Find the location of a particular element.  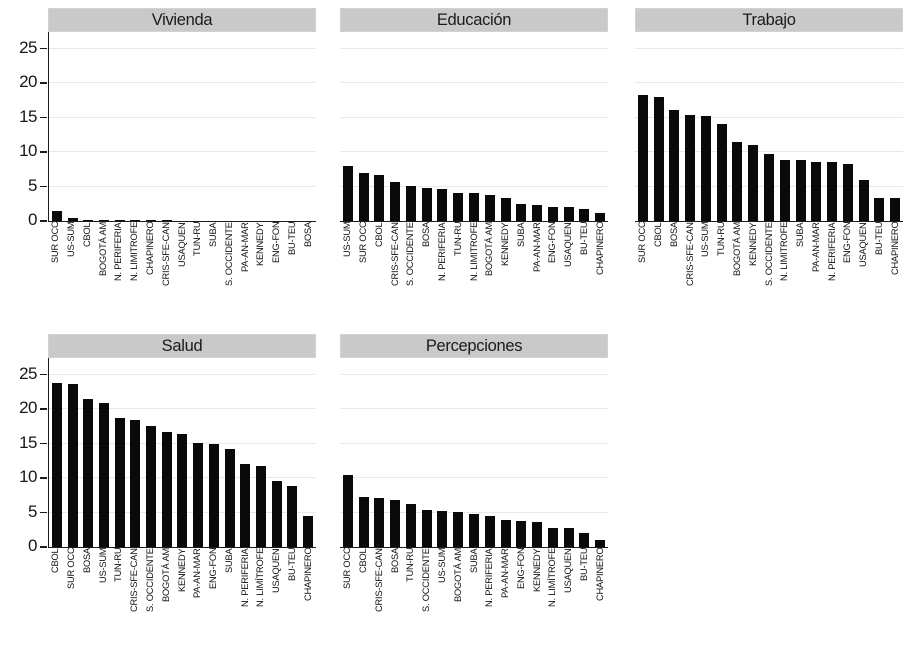

x-label-slot: ENG-FON is located at coordinates (848, 270).